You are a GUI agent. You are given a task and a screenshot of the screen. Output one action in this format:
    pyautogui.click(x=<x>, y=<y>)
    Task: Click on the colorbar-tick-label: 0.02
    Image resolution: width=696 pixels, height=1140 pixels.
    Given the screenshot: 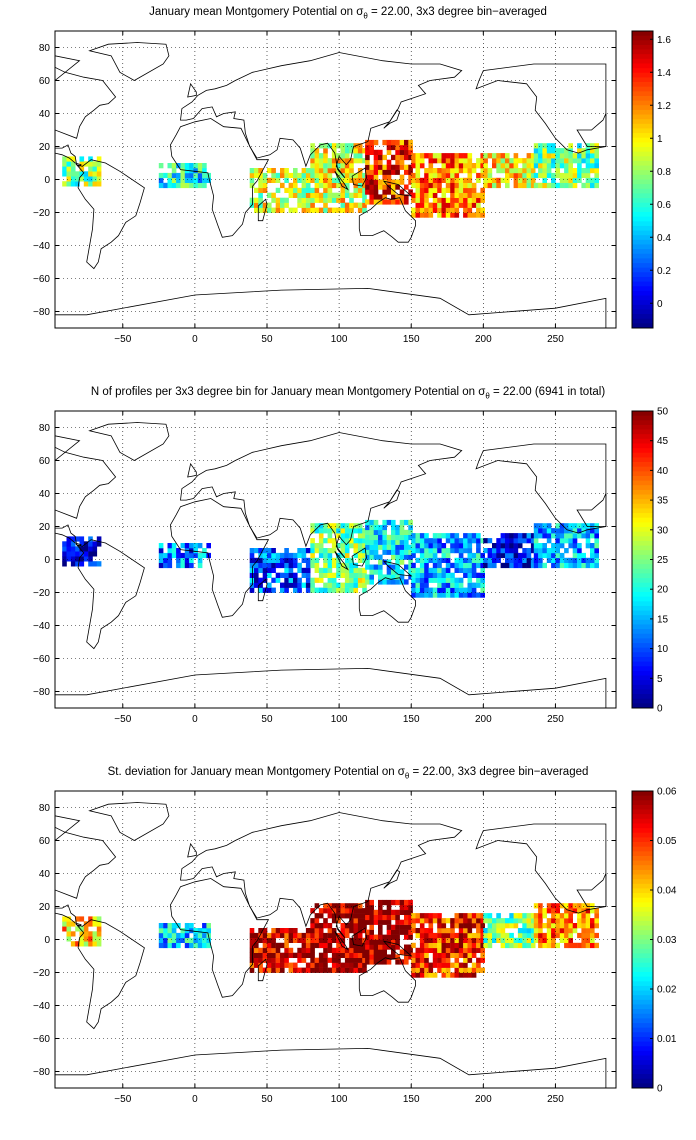 What is the action you would take?
    pyautogui.click(x=667, y=990)
    